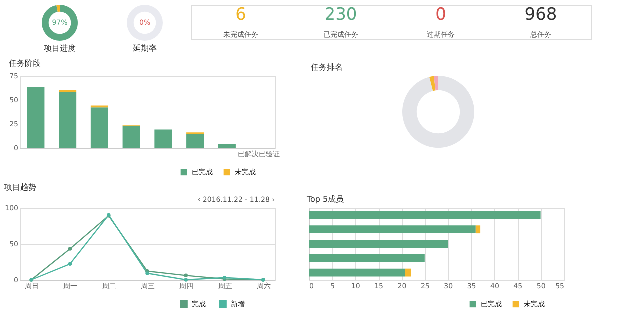  I want to click on chart-title: 项目趋势, so click(20, 187).